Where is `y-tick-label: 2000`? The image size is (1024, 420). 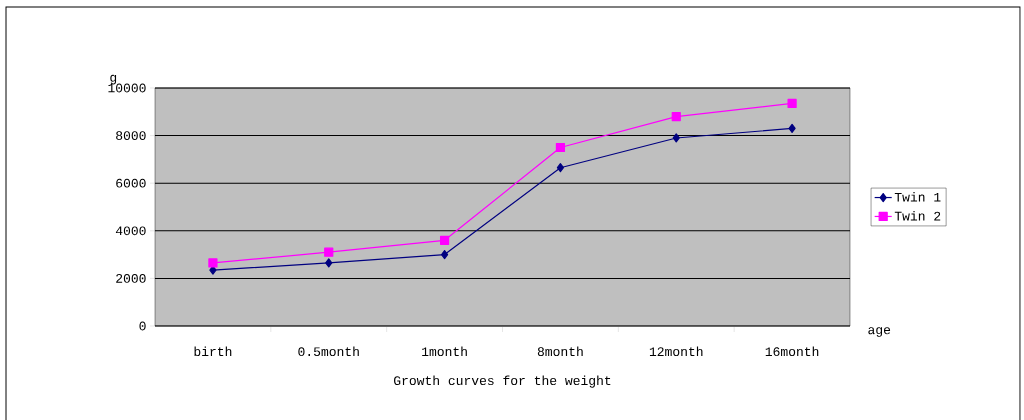 y-tick-label: 2000 is located at coordinates (131, 278).